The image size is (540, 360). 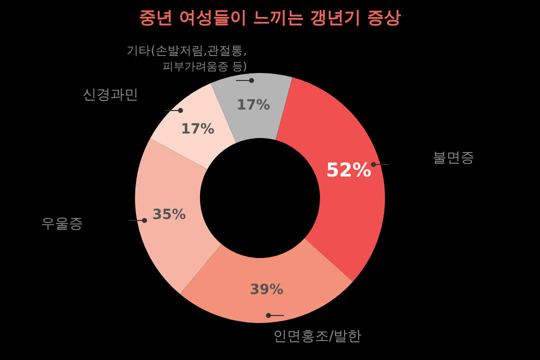 I want to click on data-label: 52%, so click(x=349, y=171).